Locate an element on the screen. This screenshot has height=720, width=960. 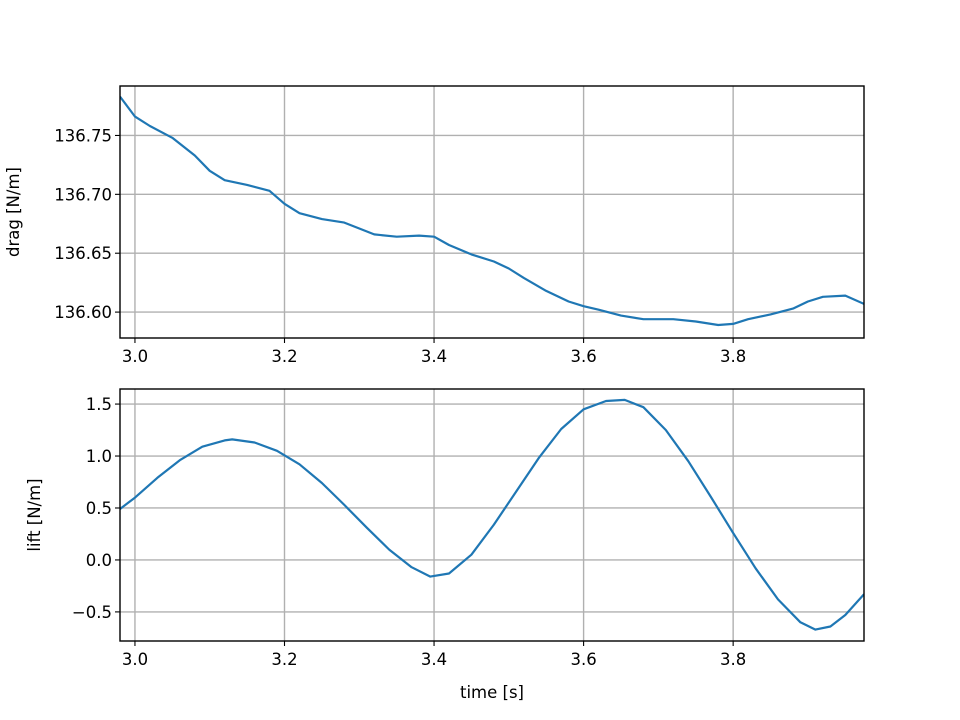
drag-y-tick-label: 136.60 is located at coordinates (83, 312).